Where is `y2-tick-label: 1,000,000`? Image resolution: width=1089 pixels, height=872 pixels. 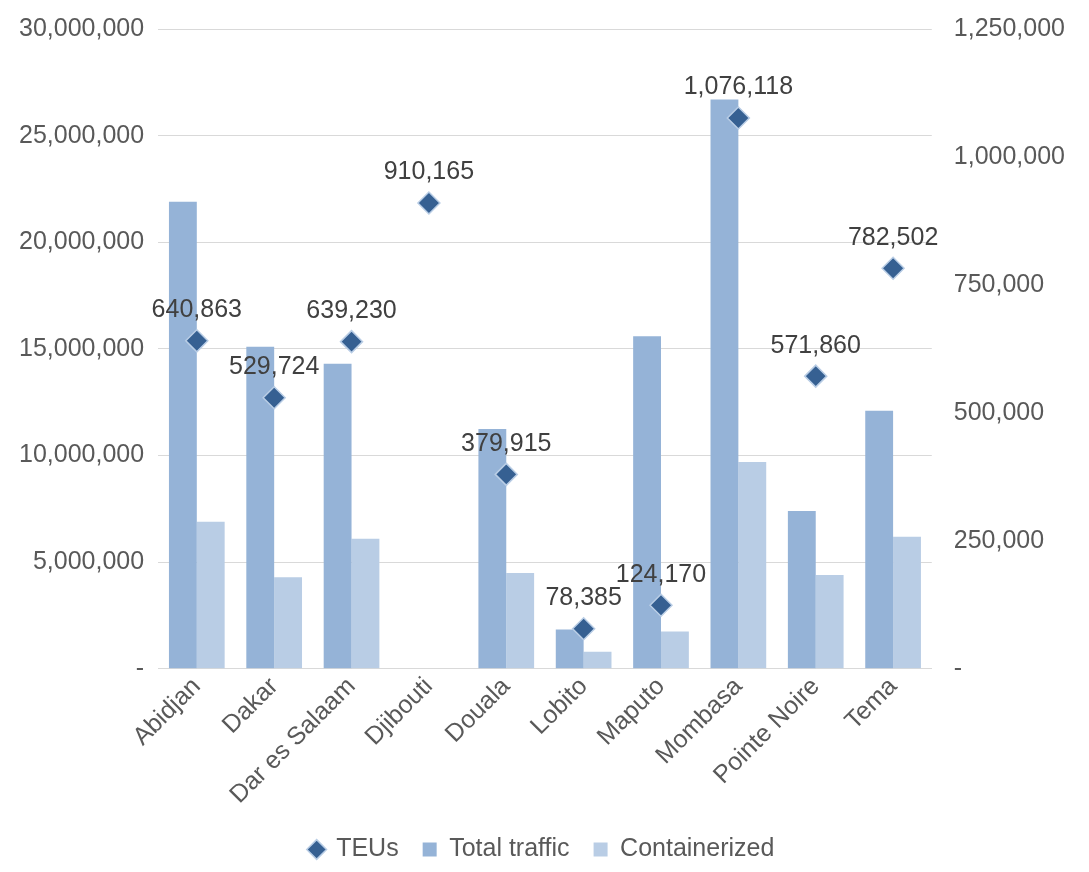
y2-tick-label: 1,000,000 is located at coordinates (1009, 154).